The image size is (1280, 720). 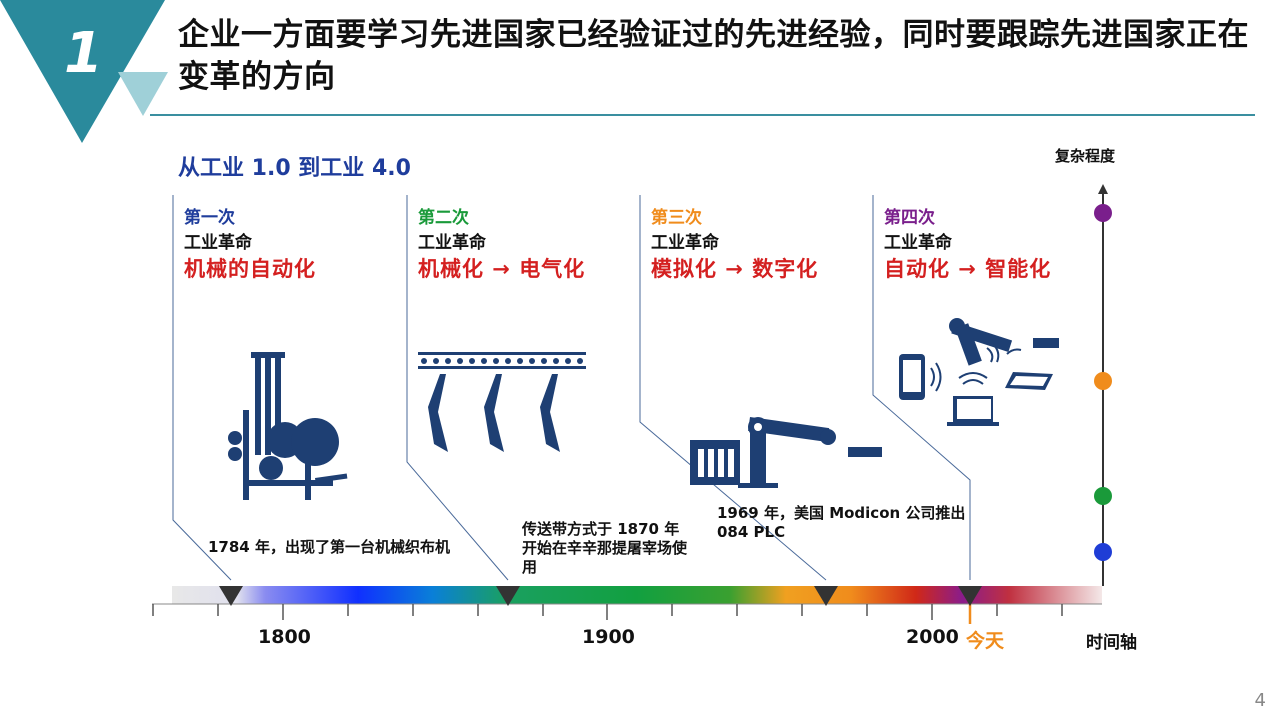 What do you see at coordinates (968, 269) in the screenshot?
I see `revolution-desc: 自动化 → 智能化` at bounding box center [968, 269].